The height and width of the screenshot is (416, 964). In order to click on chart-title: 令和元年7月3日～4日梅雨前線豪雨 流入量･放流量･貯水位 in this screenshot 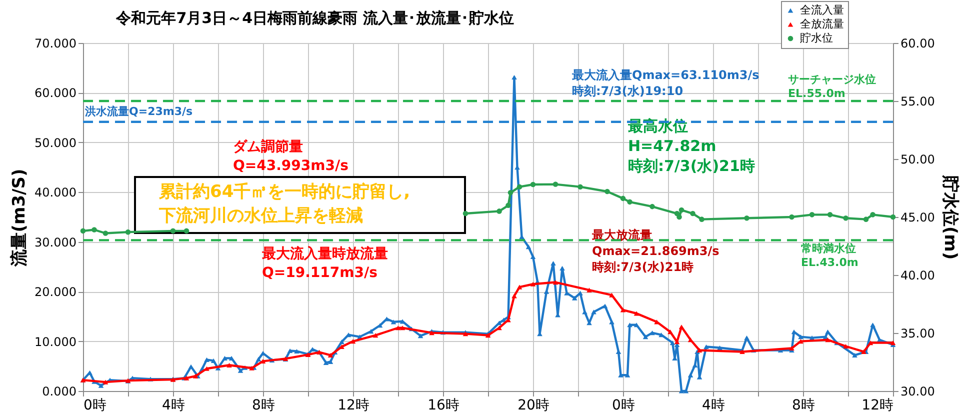, I will do `click(314, 18)`.